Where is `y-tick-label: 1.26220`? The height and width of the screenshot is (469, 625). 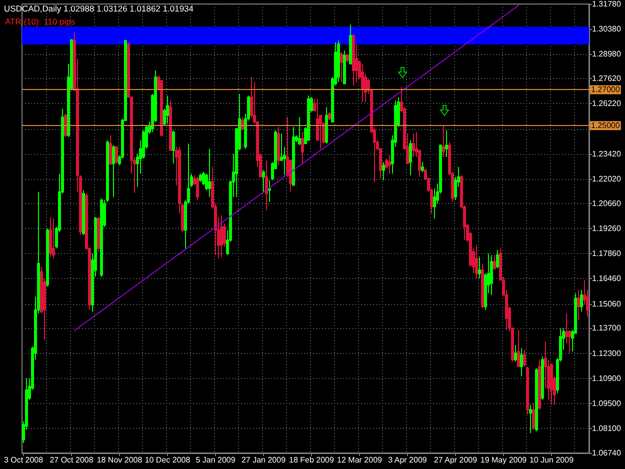 y-tick-label: 1.26220 is located at coordinates (607, 103).